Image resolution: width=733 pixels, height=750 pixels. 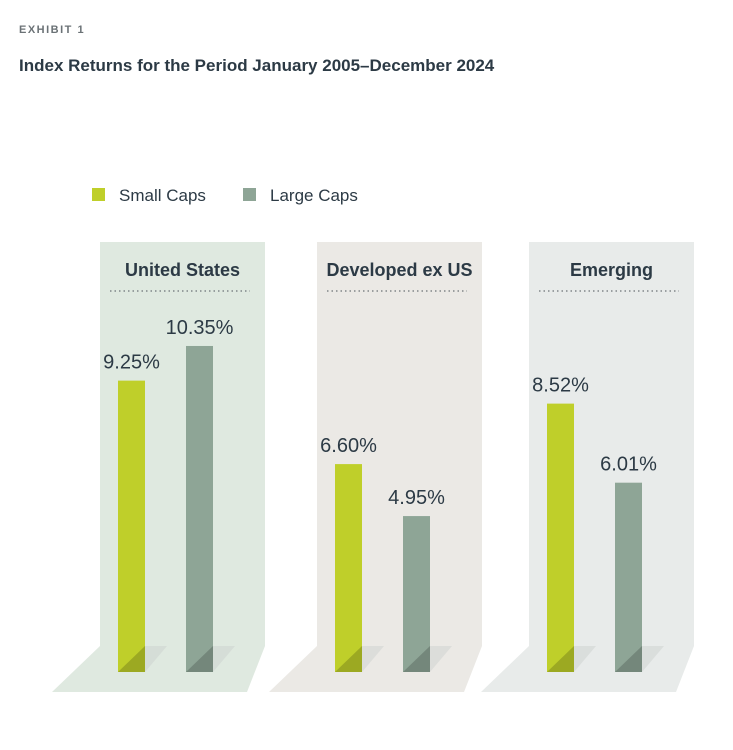 I want to click on value-label-developed-ex-us-large-caps: 4.95%, so click(x=416, y=498).